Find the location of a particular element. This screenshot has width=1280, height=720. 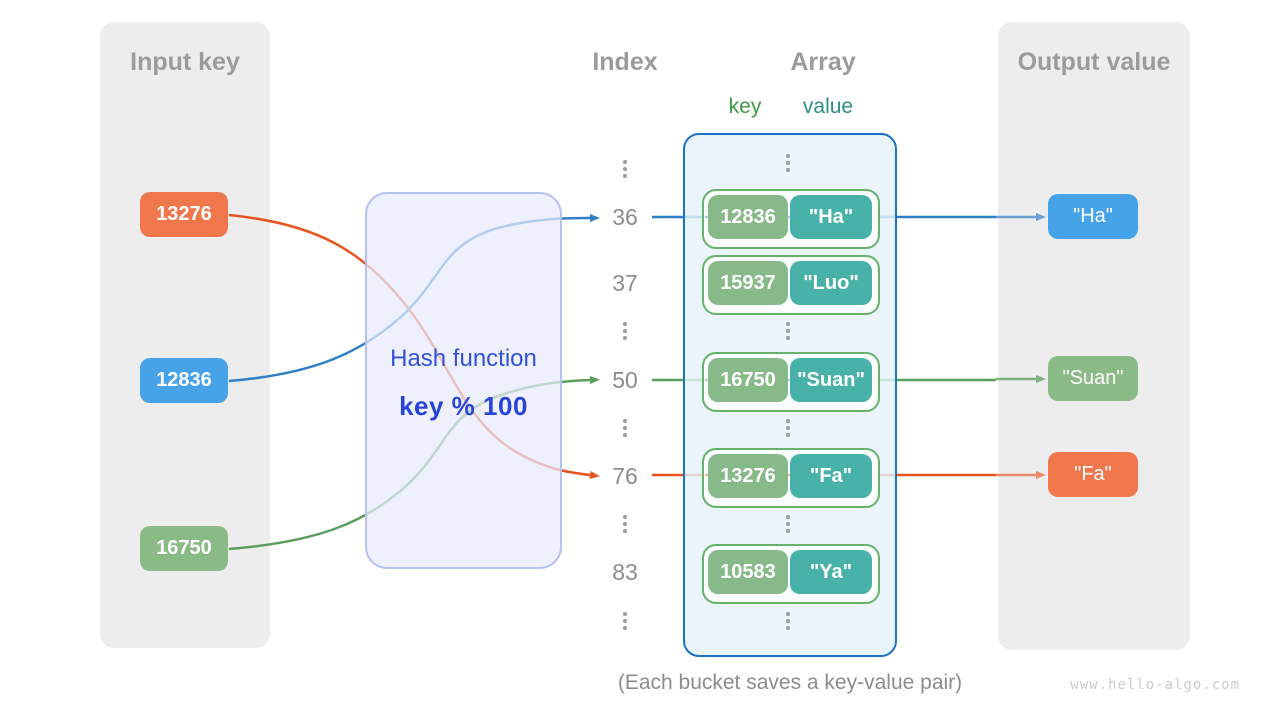

bucket-37-key: 15937 is located at coordinates (748, 283).